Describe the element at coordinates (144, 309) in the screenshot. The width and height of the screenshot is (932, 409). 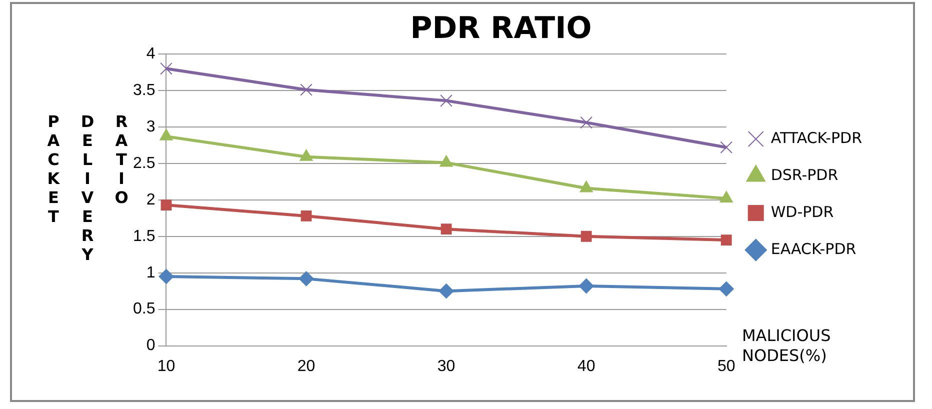
I see `y-tick-label: 0.5` at that location.